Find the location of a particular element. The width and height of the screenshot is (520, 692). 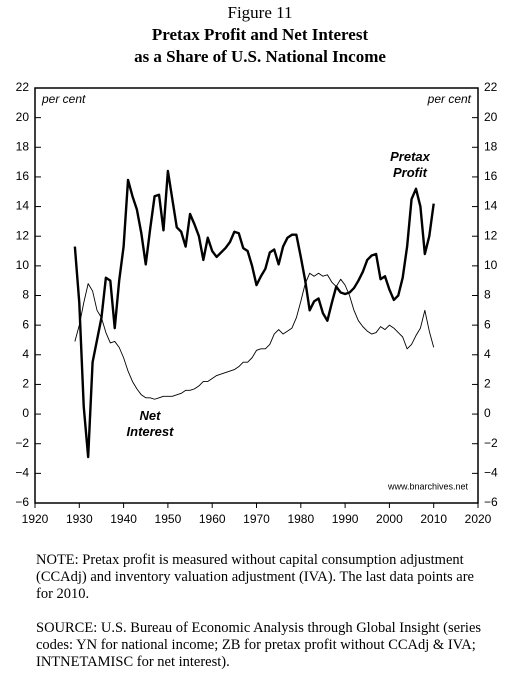

y-tick-label: −2 is located at coordinates (22, 443).